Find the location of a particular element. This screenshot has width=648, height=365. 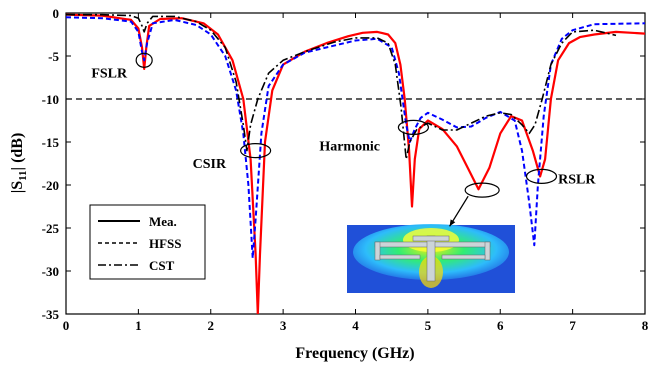

annotation-label-csir: CSIR is located at coordinates (210, 164).